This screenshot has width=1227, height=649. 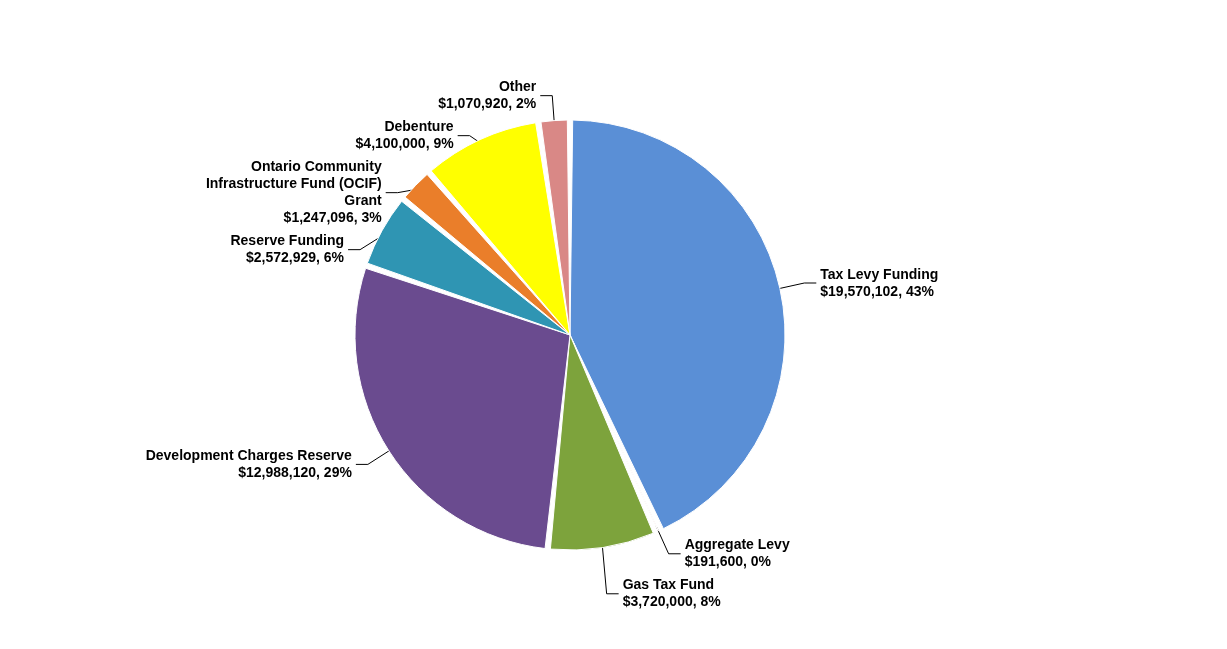 I want to click on slice-label: Aggregate Levy, so click(x=737, y=544).